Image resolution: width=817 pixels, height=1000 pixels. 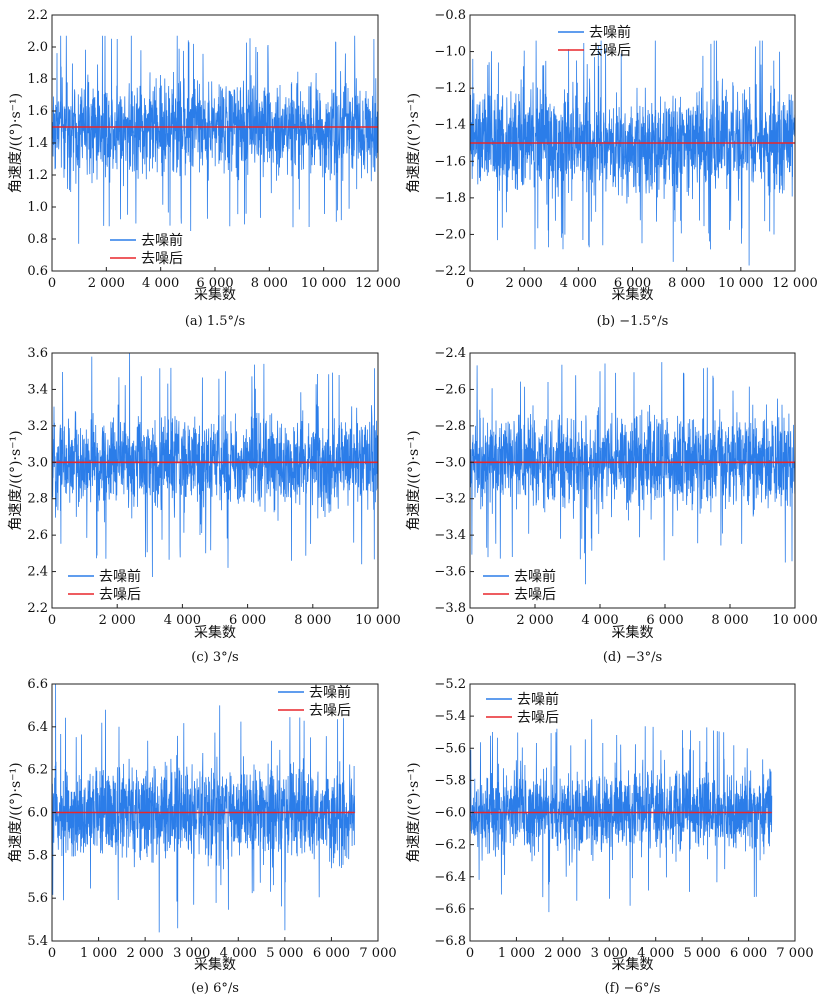 I want to click on y-tick-label: 1.8, so click(x=37, y=79).